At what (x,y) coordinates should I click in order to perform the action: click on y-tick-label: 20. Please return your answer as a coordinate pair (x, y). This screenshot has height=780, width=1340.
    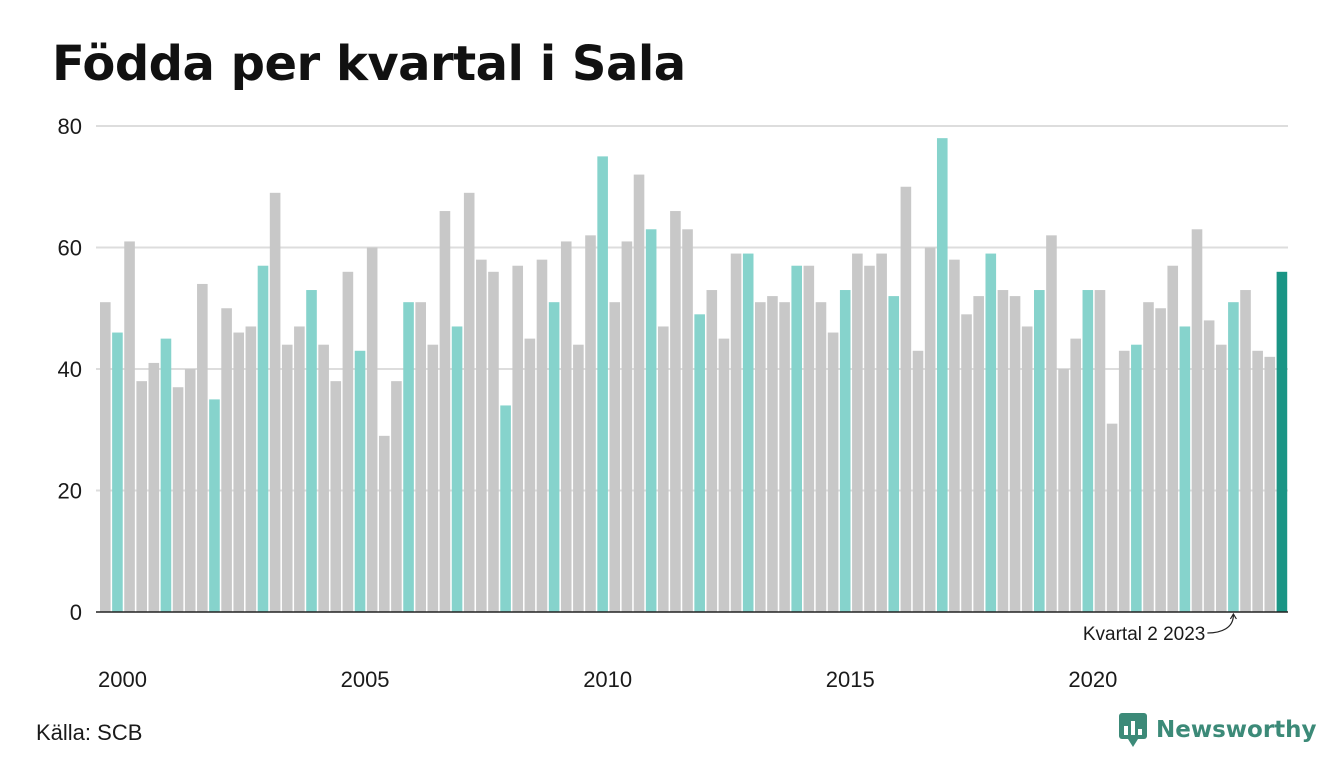
    Looking at the image, I should click on (70, 491).